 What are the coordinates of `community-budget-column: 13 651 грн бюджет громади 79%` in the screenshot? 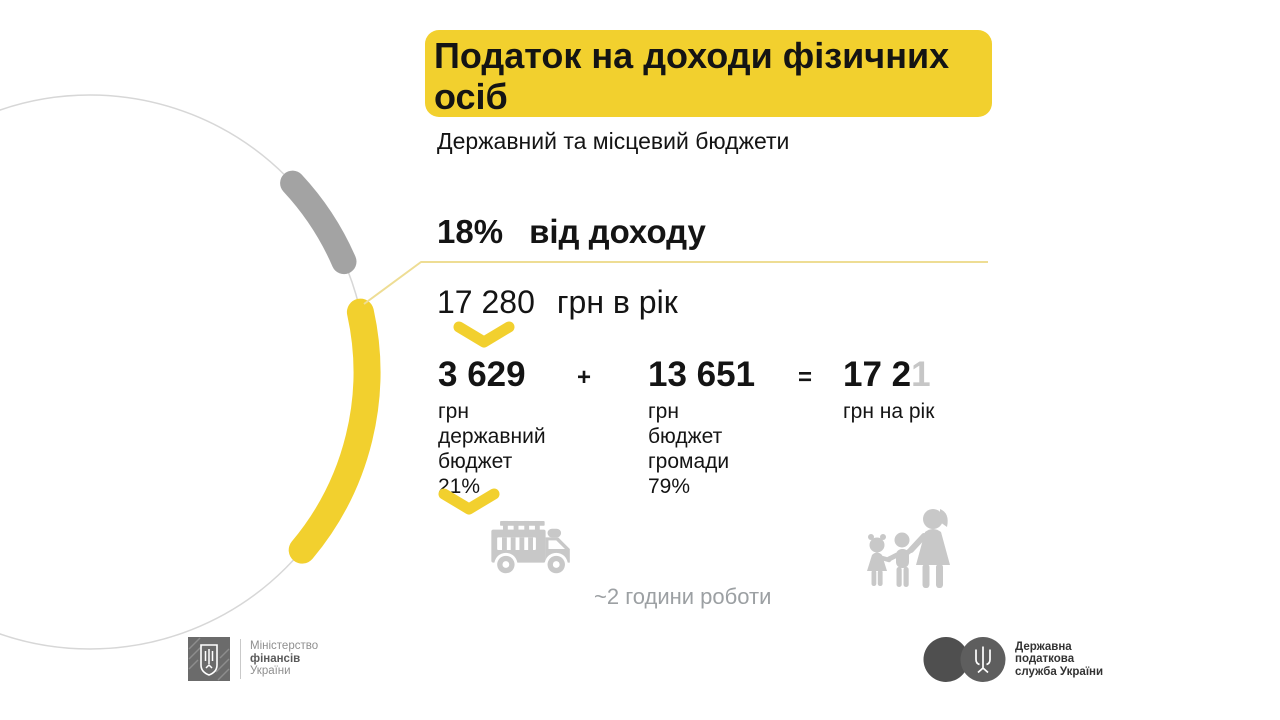 It's located at (701, 427).